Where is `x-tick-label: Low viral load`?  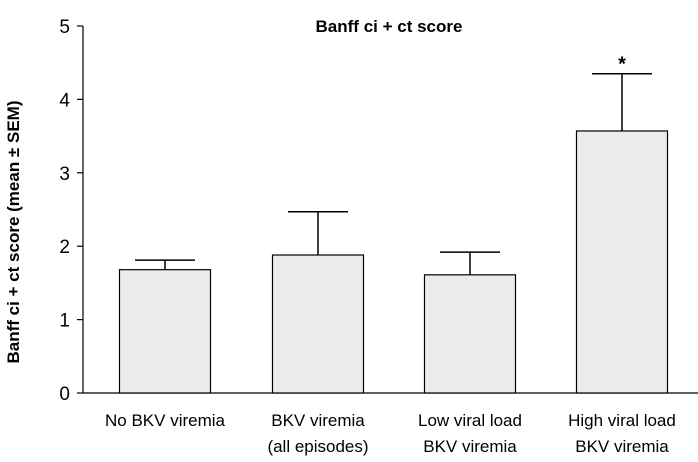
x-tick-label: Low viral load is located at coordinates (470, 420).